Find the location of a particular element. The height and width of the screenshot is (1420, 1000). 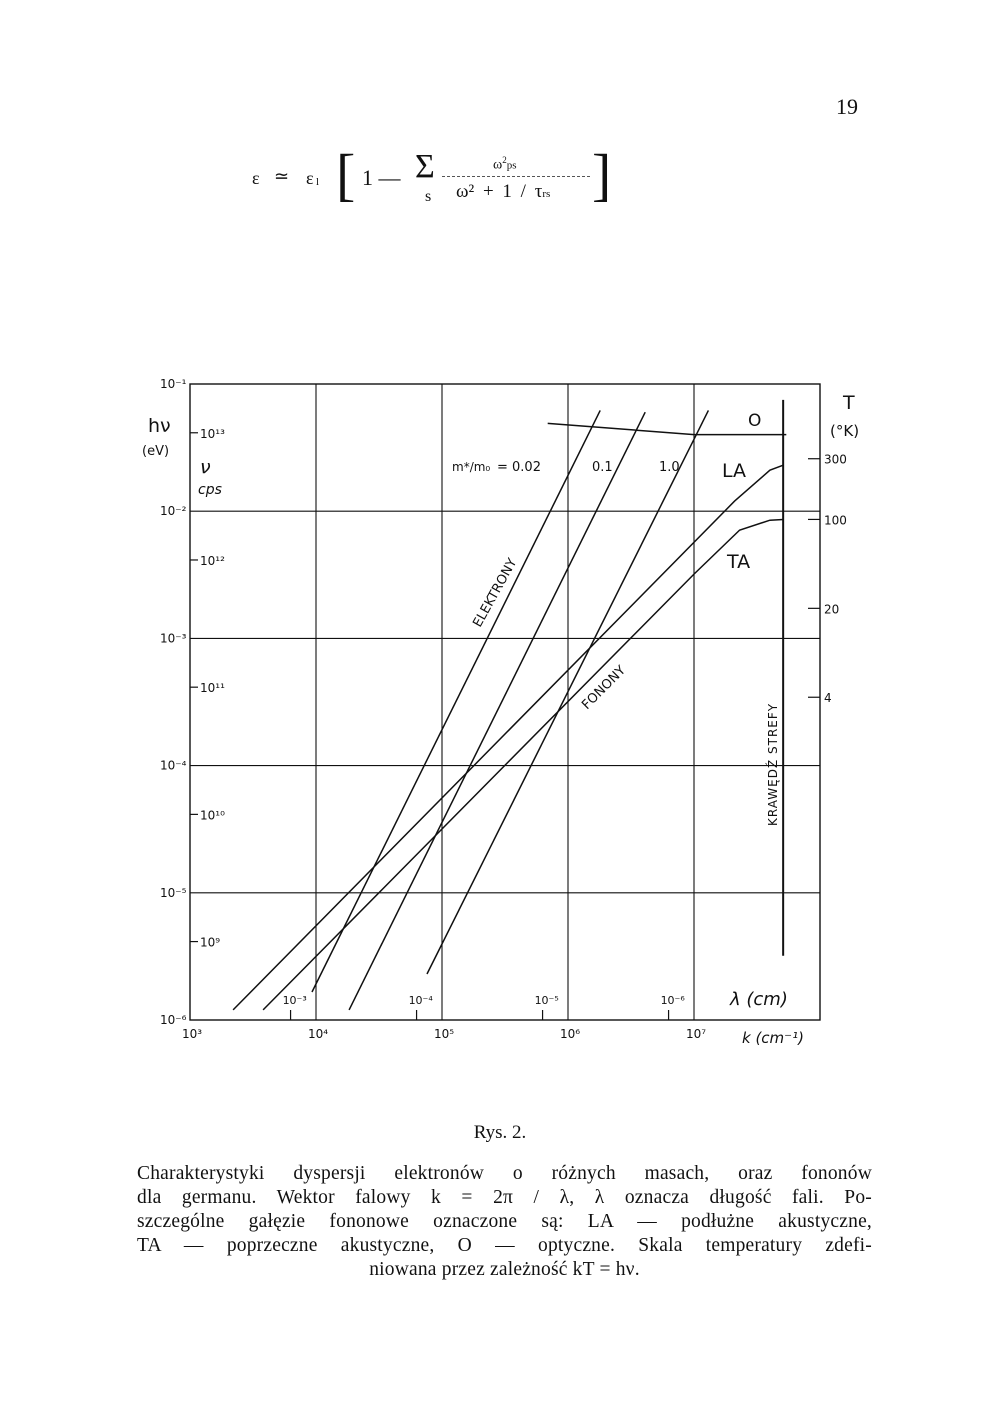

numerator-sub: ps is located at coordinates (511, 165).